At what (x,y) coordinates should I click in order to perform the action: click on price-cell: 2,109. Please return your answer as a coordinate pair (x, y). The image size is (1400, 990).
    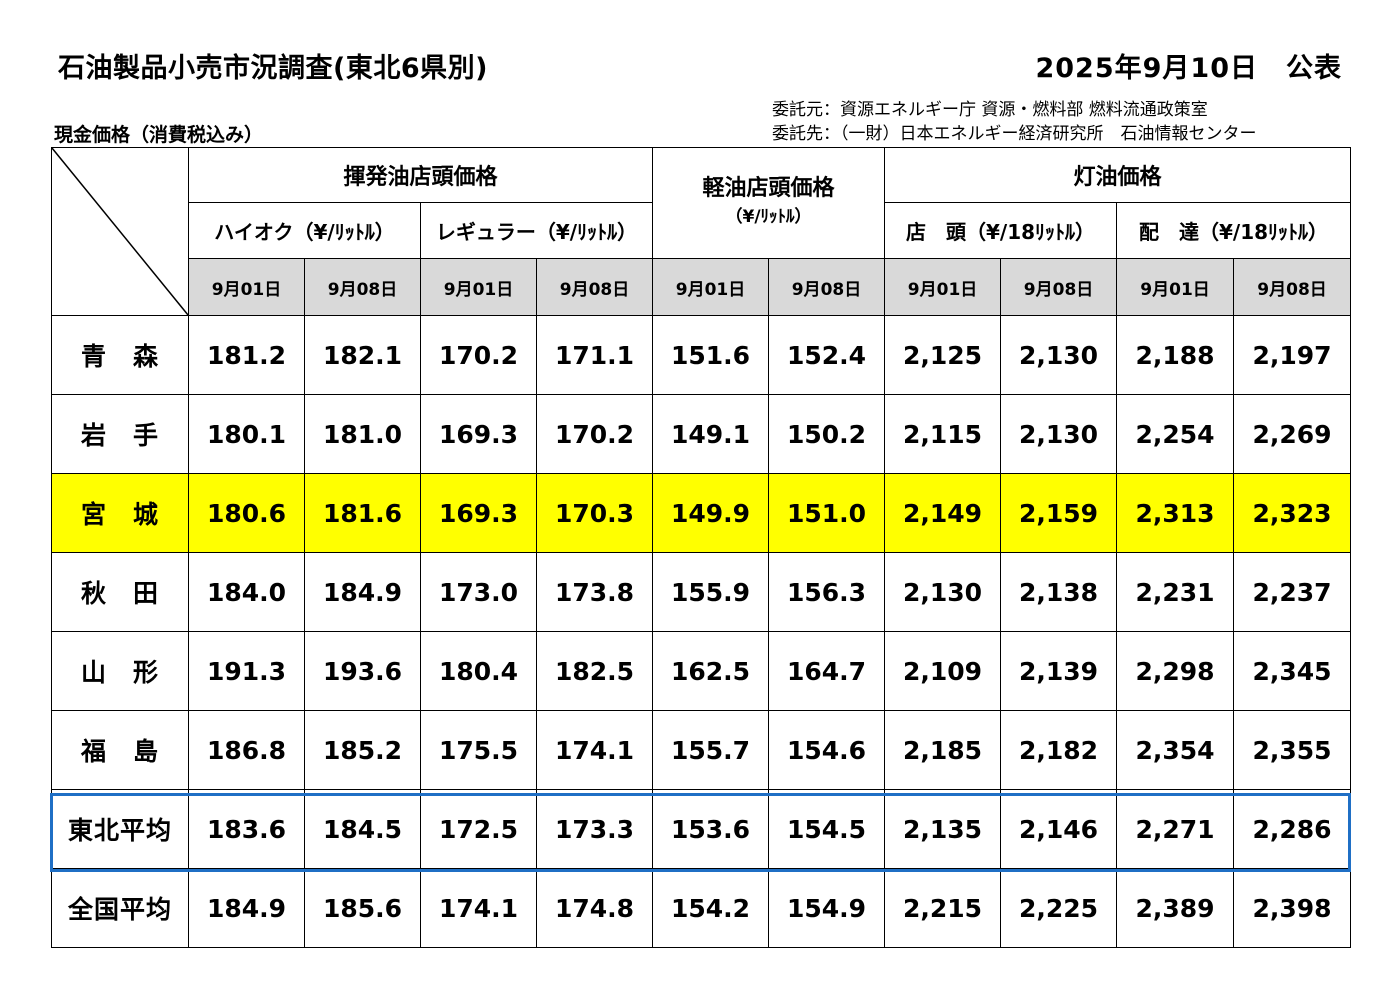
    Looking at the image, I should click on (943, 671).